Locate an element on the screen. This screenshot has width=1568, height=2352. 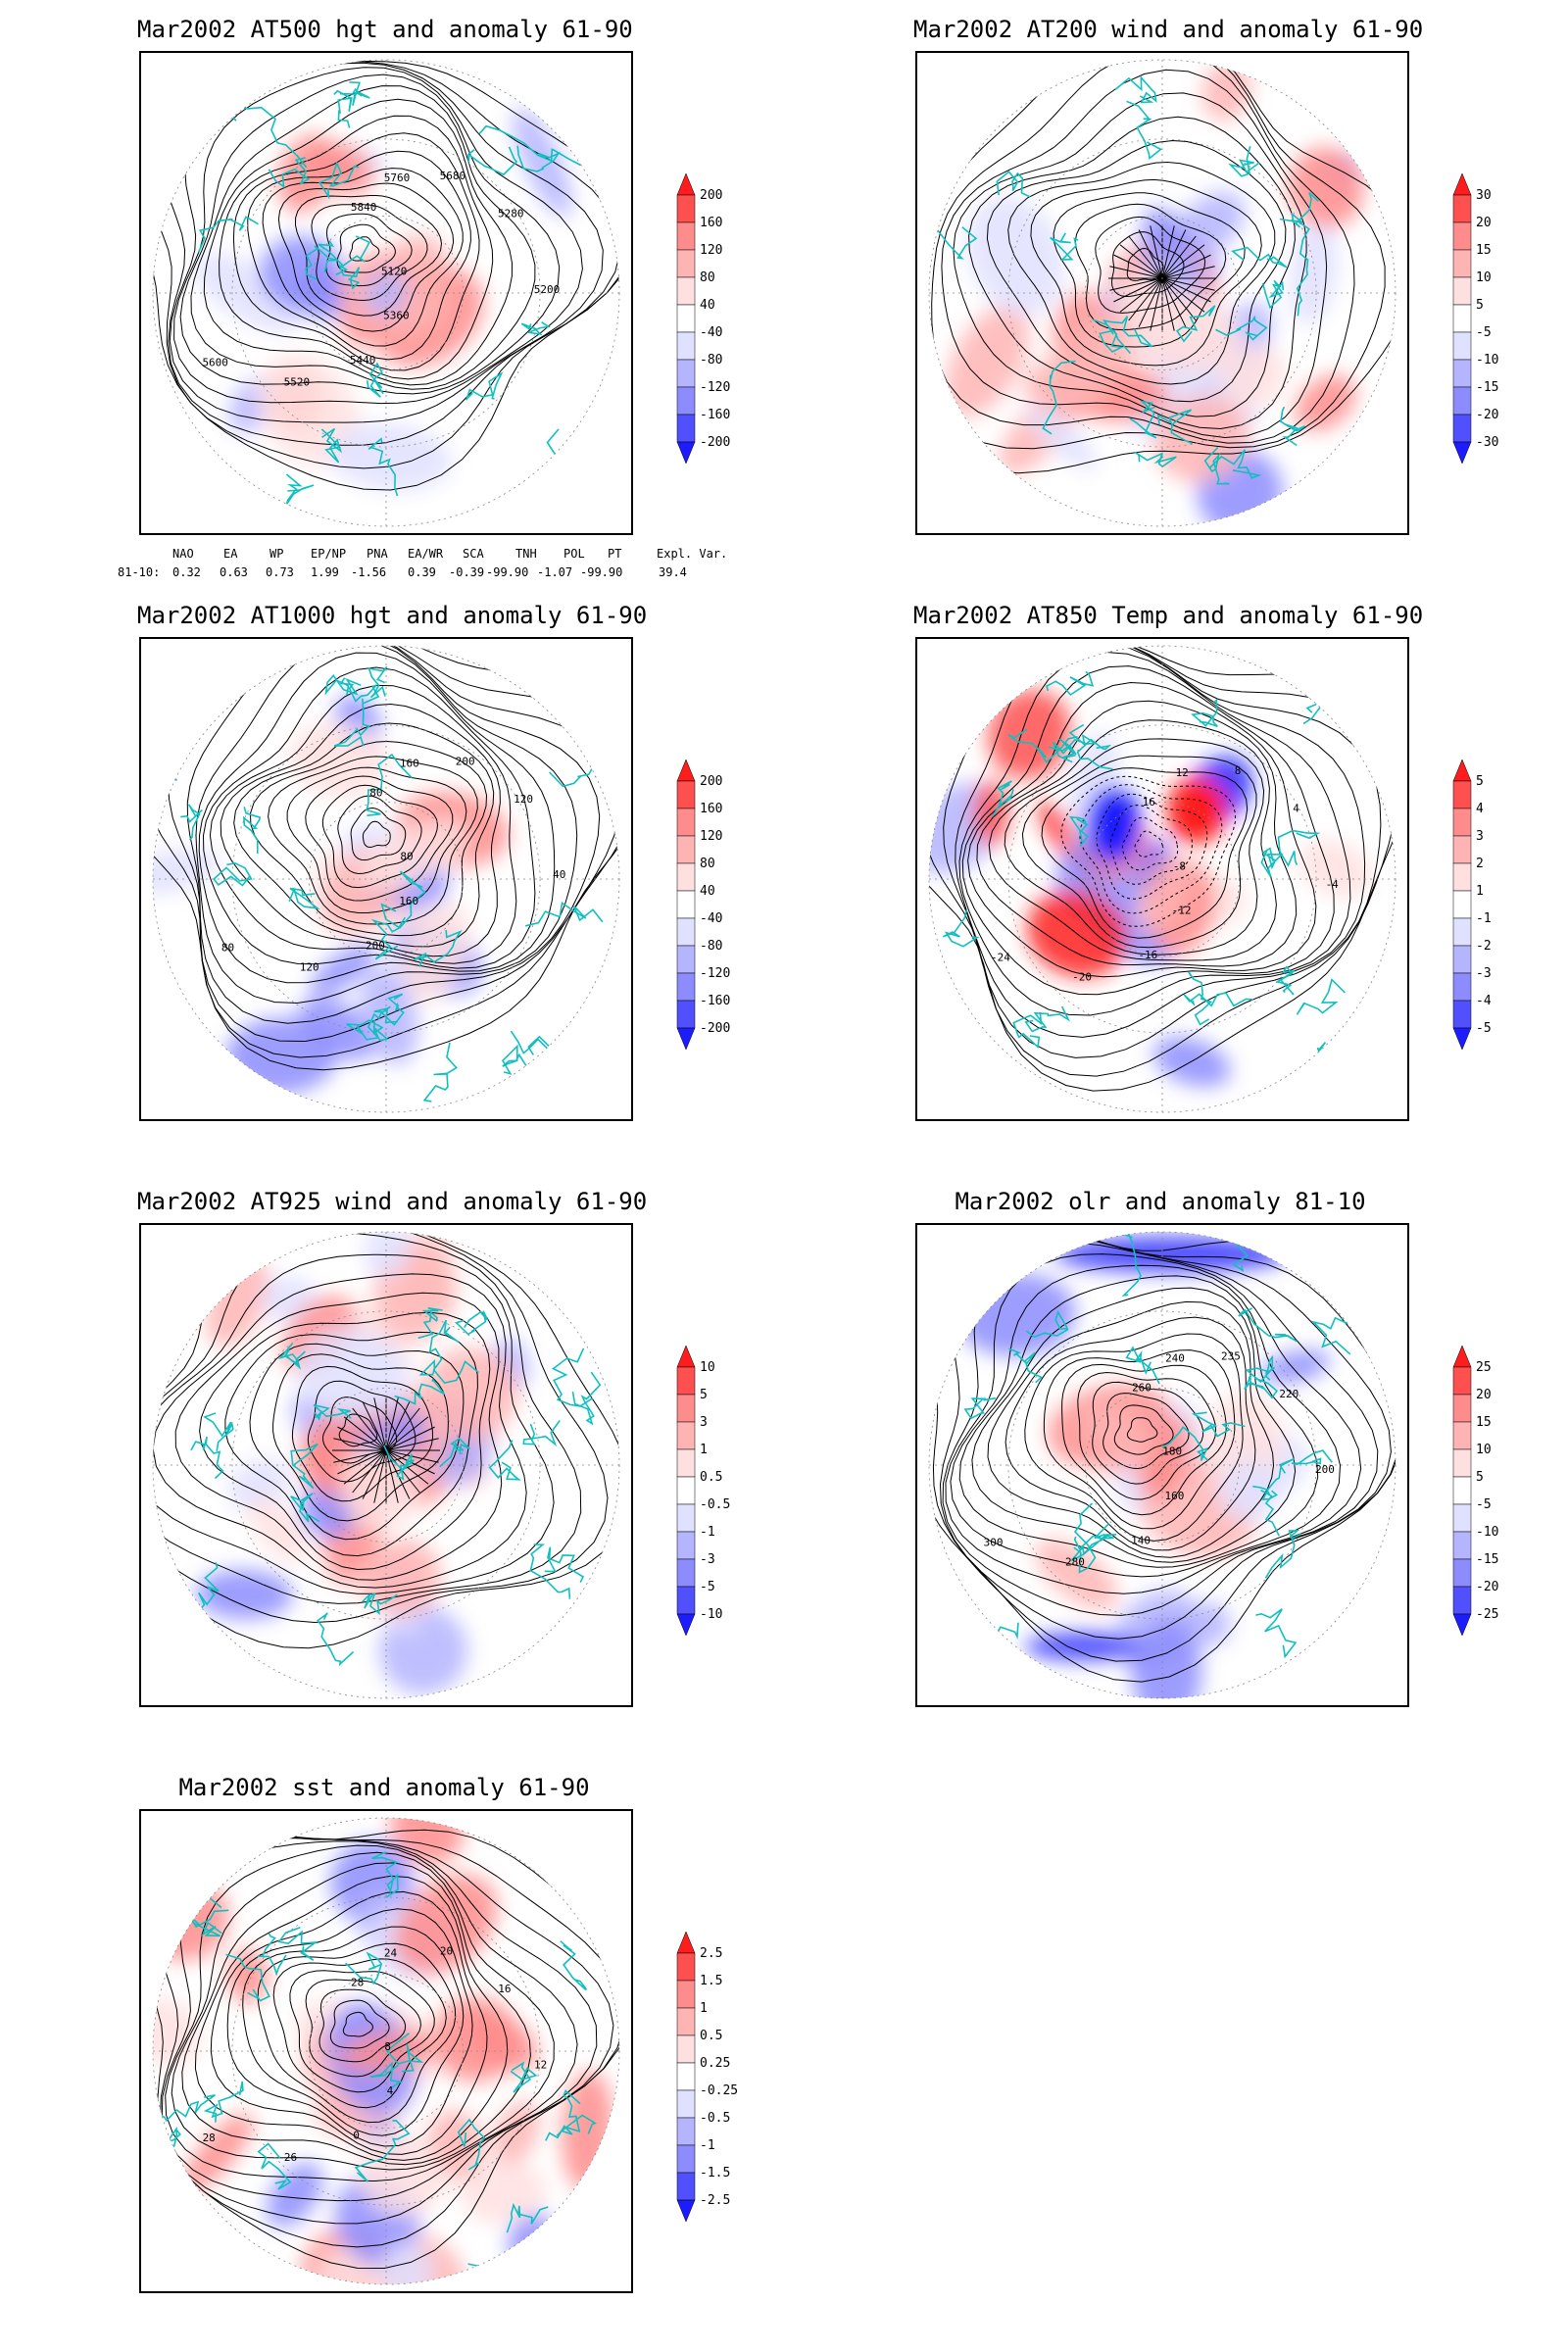
contour-label: 5120 is located at coordinates (394, 271).